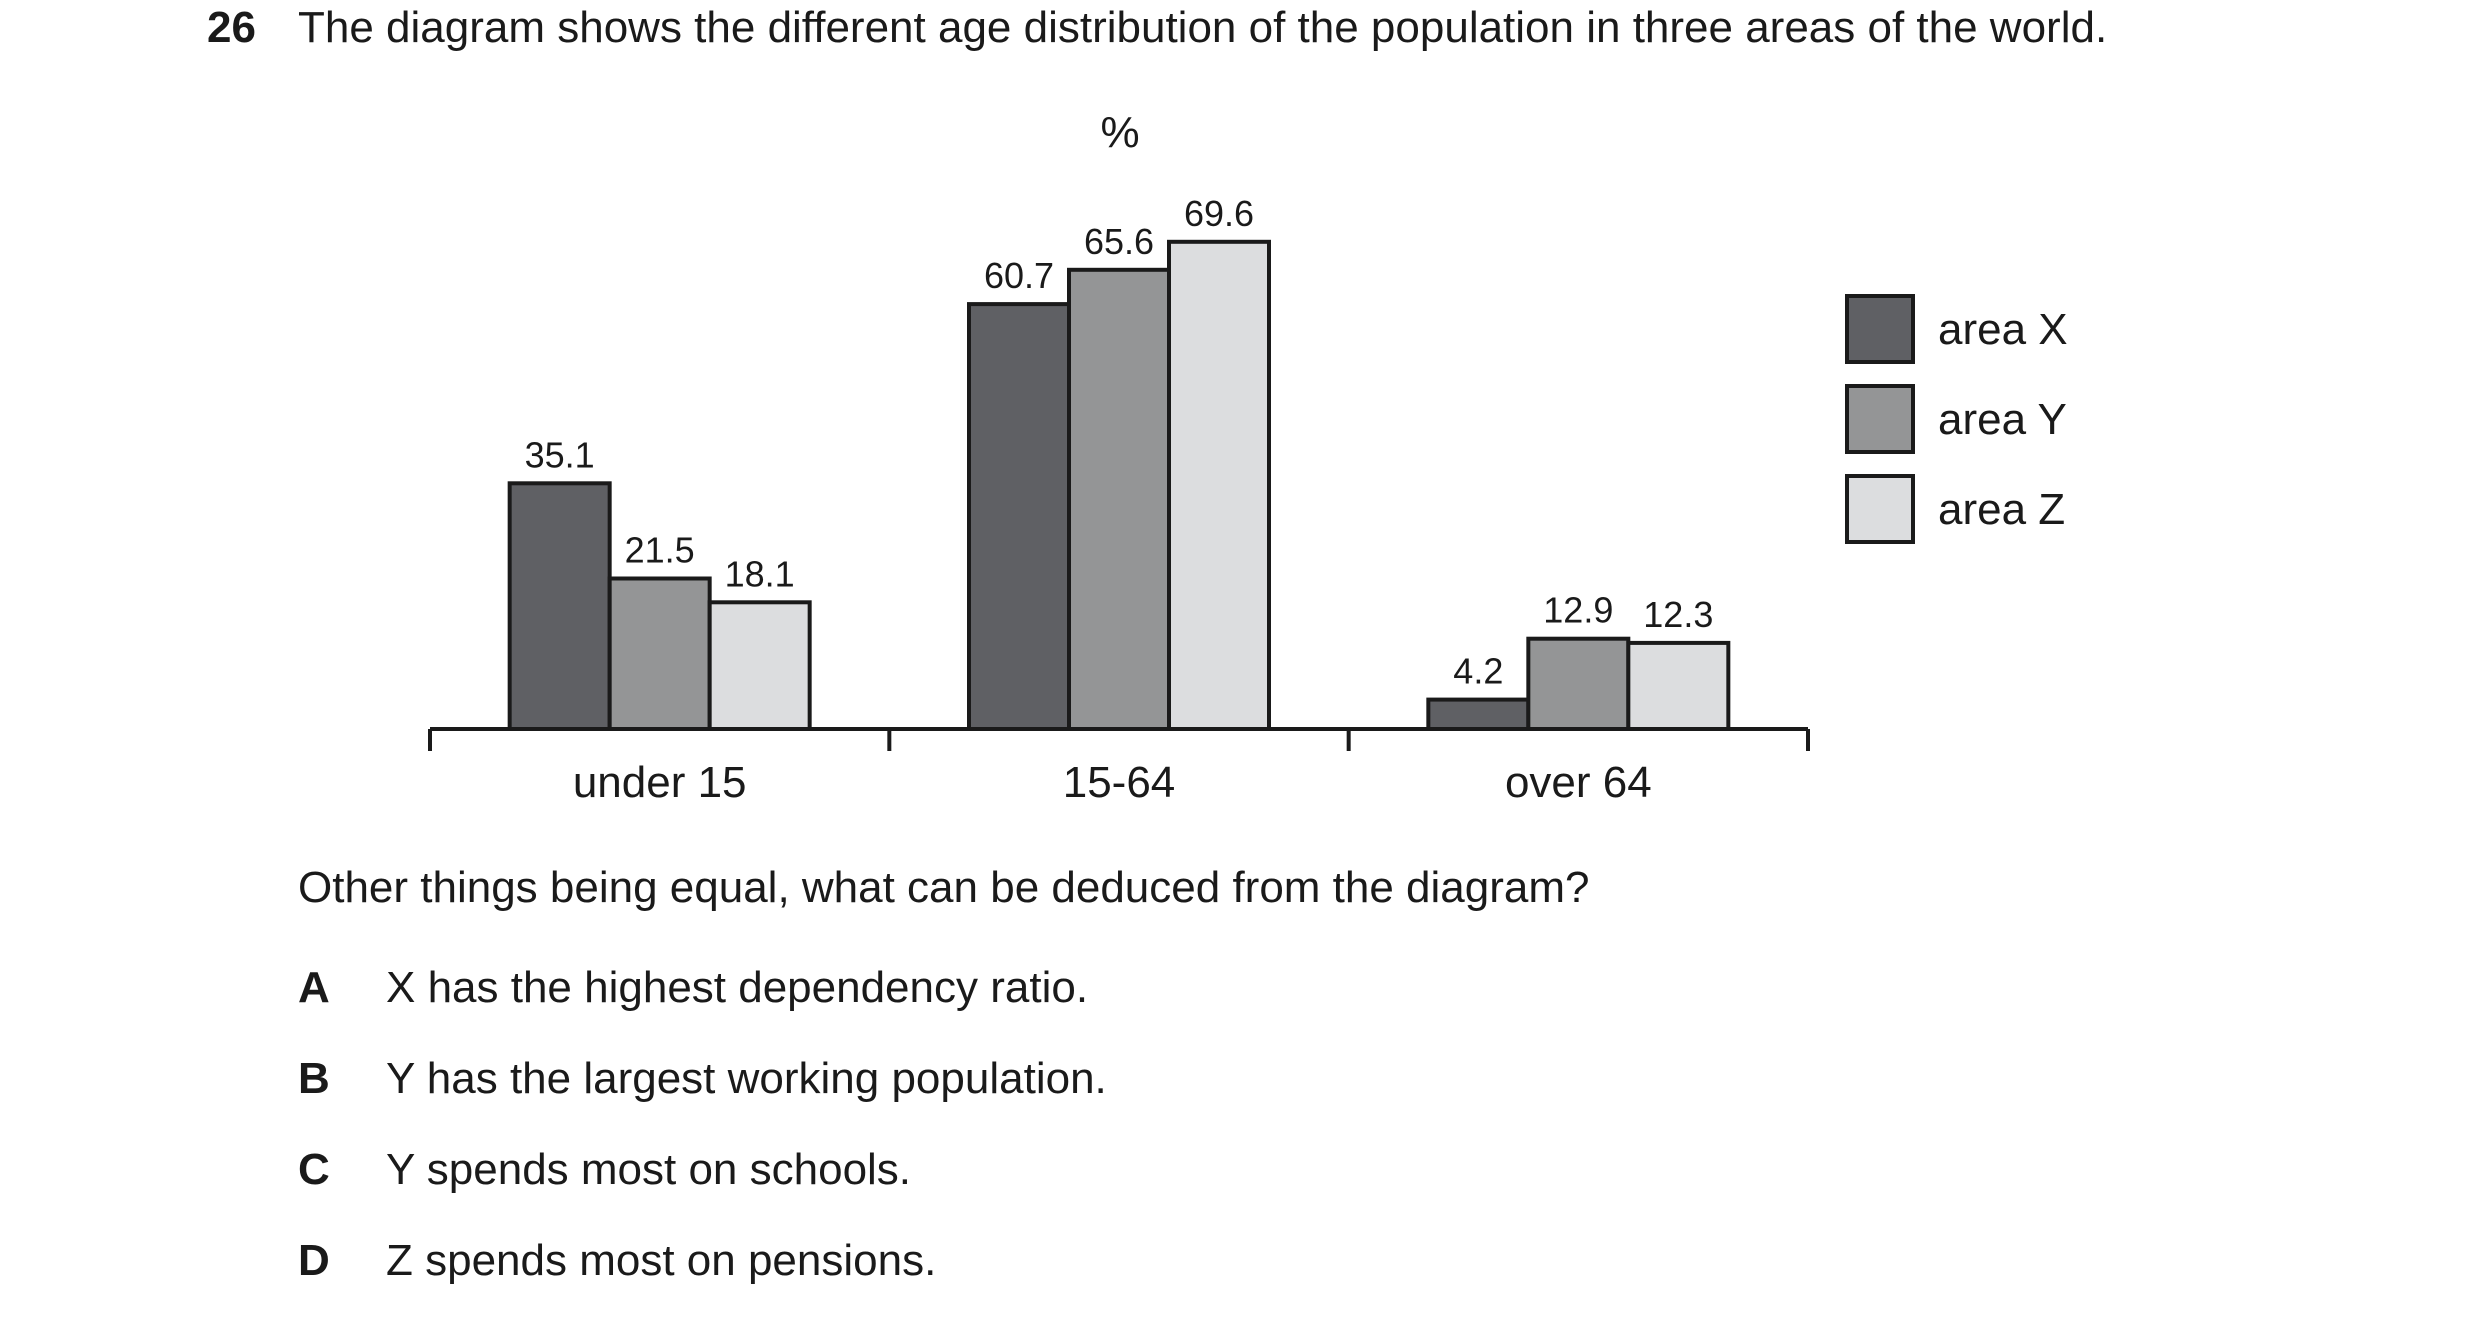 The width and height of the screenshot is (2480, 1317). I want to click on data-label: 60.7, so click(1019, 275).